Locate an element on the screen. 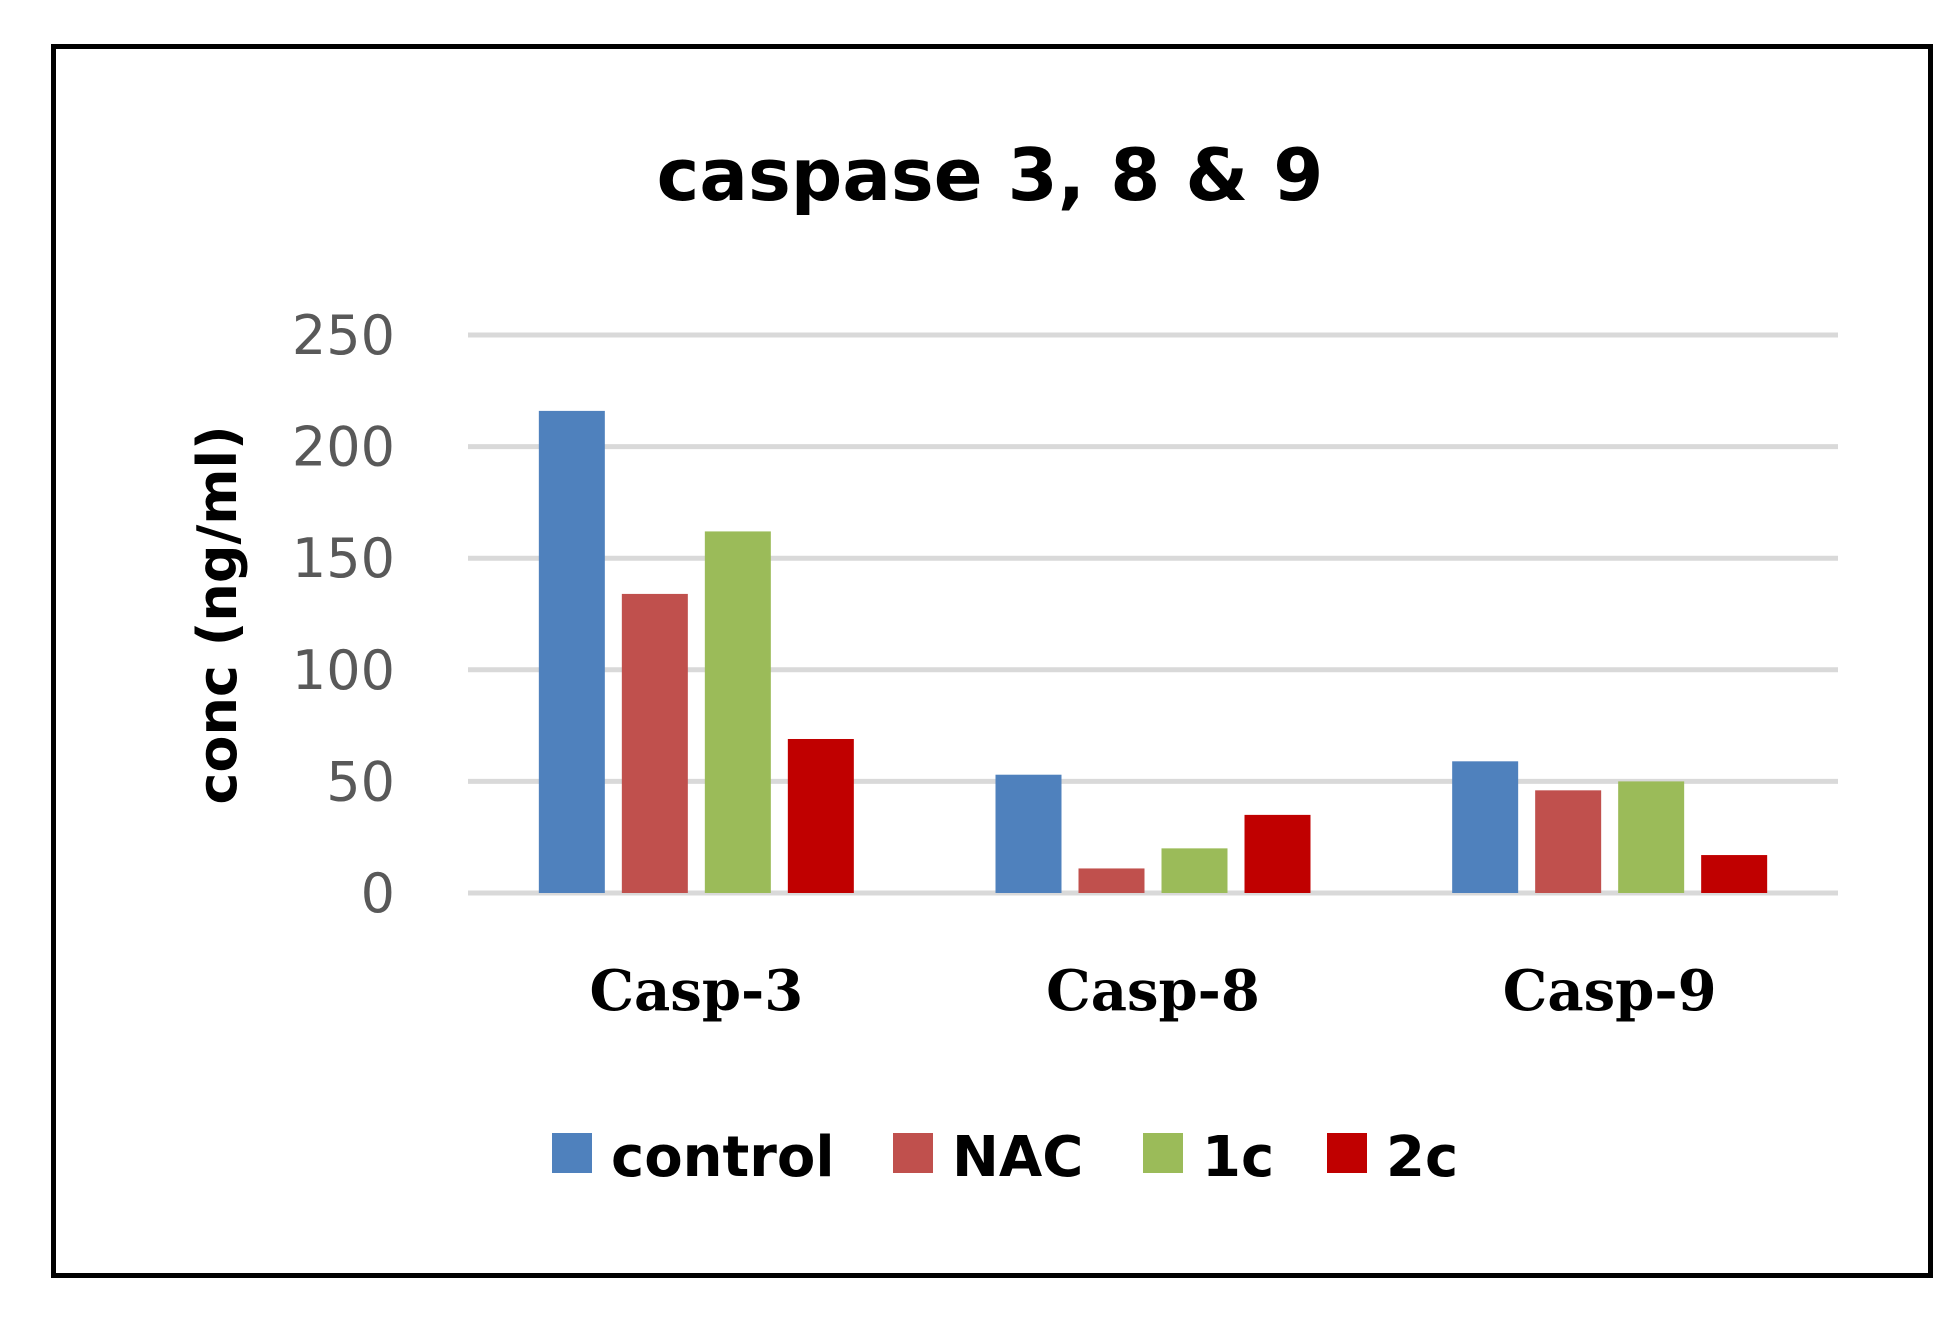  x-axis-ticks: Casp-3 Casp-8 Casp-9 is located at coordinates (1152, 991).